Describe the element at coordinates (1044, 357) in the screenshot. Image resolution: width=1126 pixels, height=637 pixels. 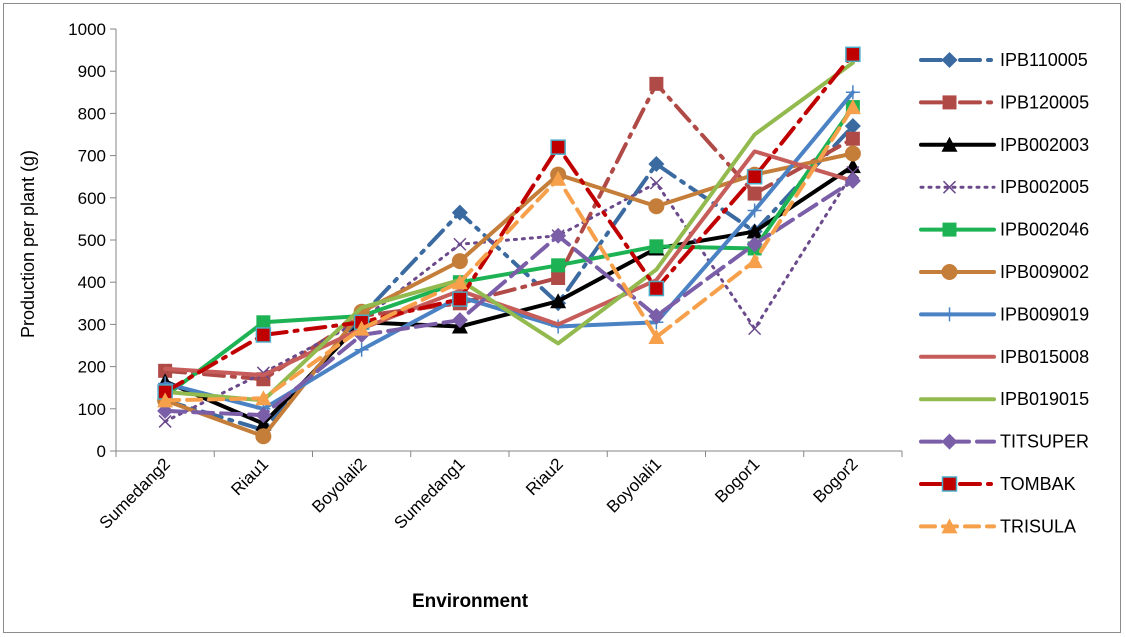
I see `legend-label: IPB015008` at that location.